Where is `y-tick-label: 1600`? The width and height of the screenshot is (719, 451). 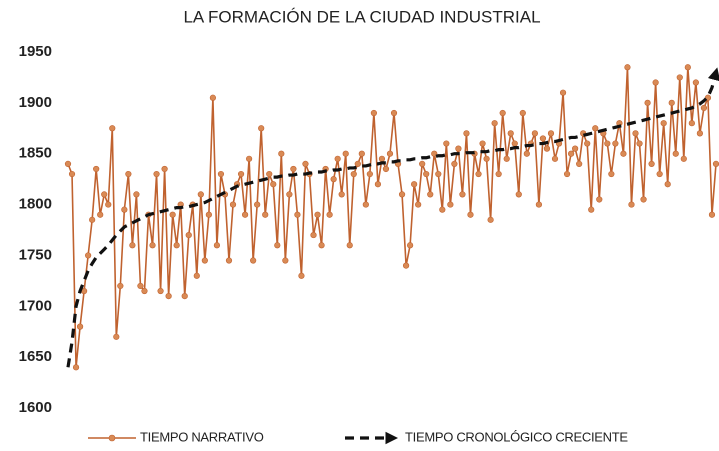 y-tick-label: 1600 is located at coordinates (35, 407).